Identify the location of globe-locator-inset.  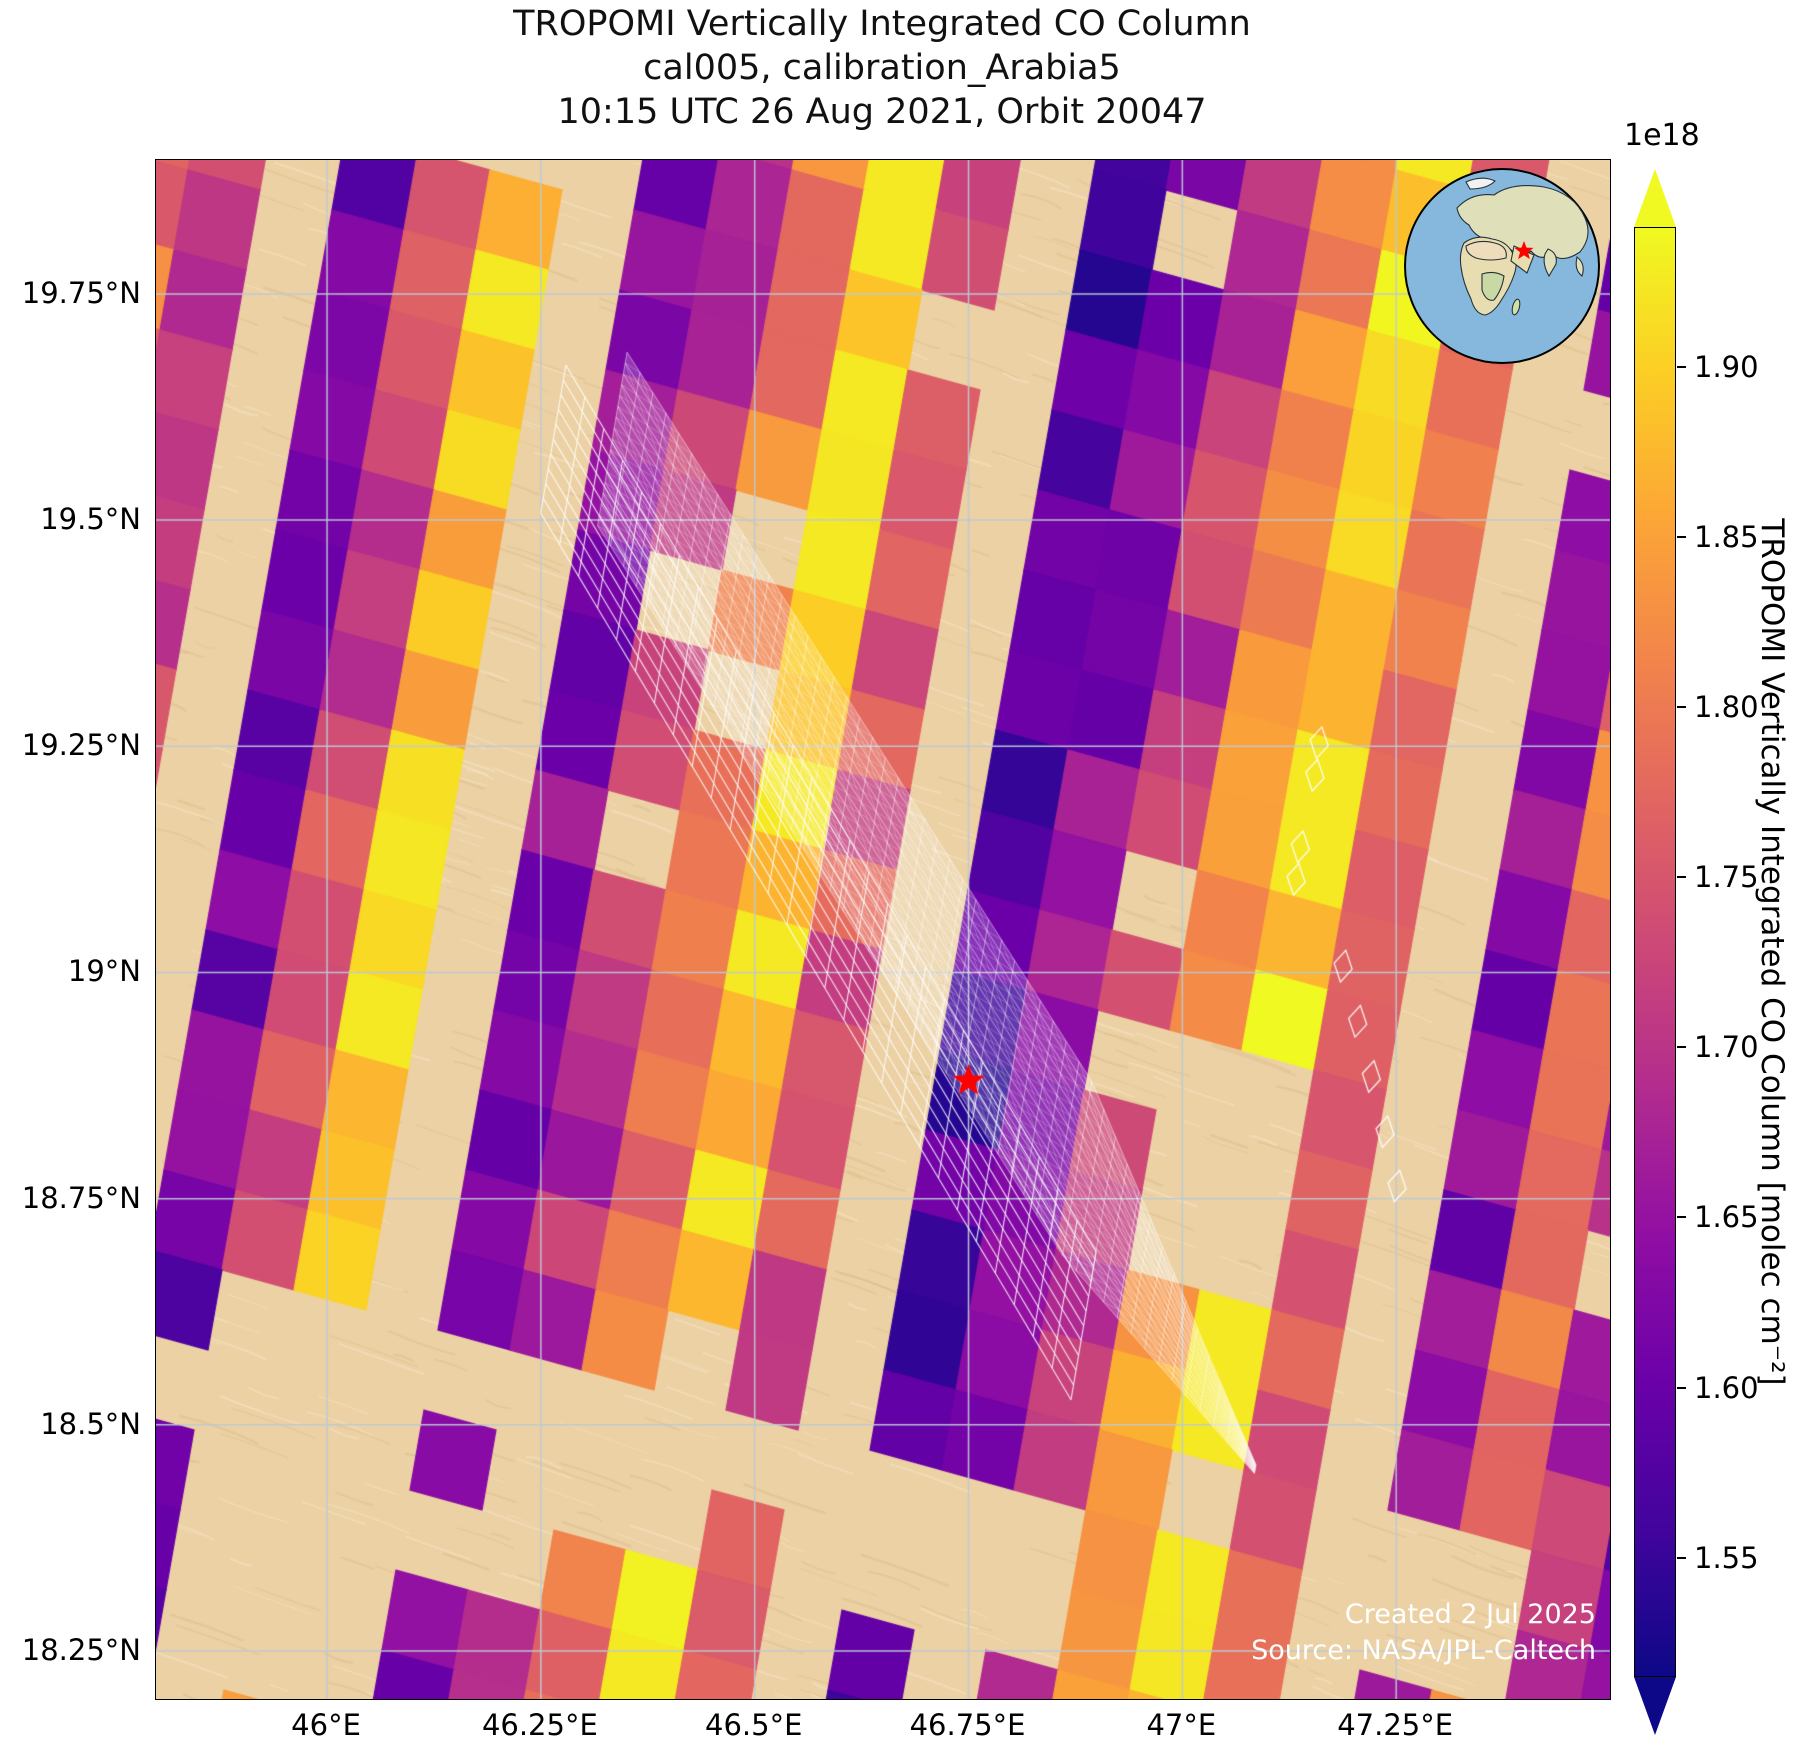
(1502, 266).